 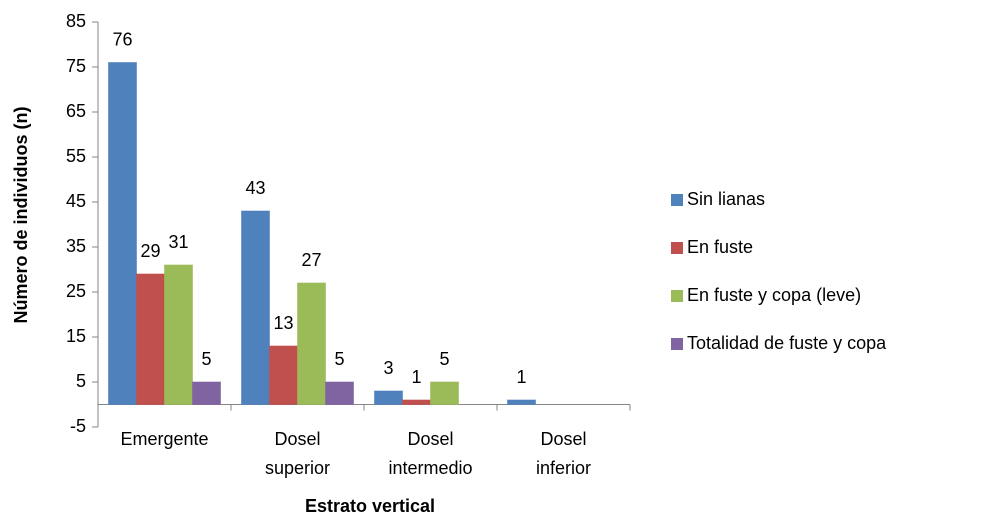 I want to click on data-label: 31, so click(x=178, y=242).